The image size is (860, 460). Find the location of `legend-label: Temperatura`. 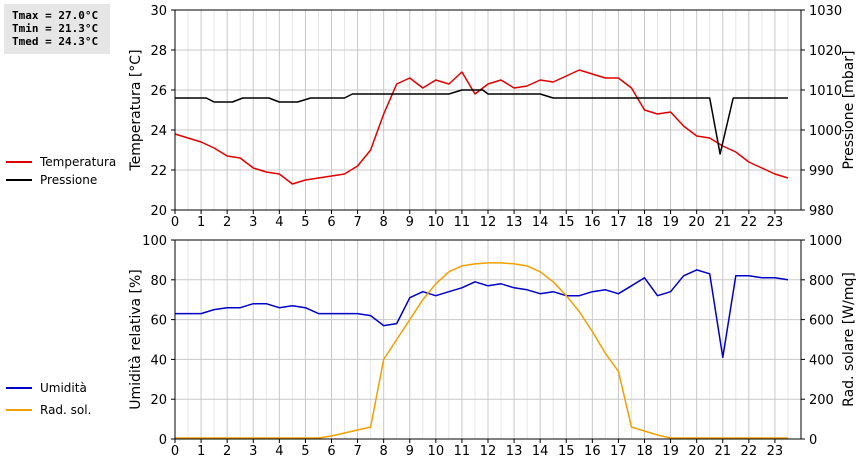

legend-label: Temperatura is located at coordinates (77, 162).